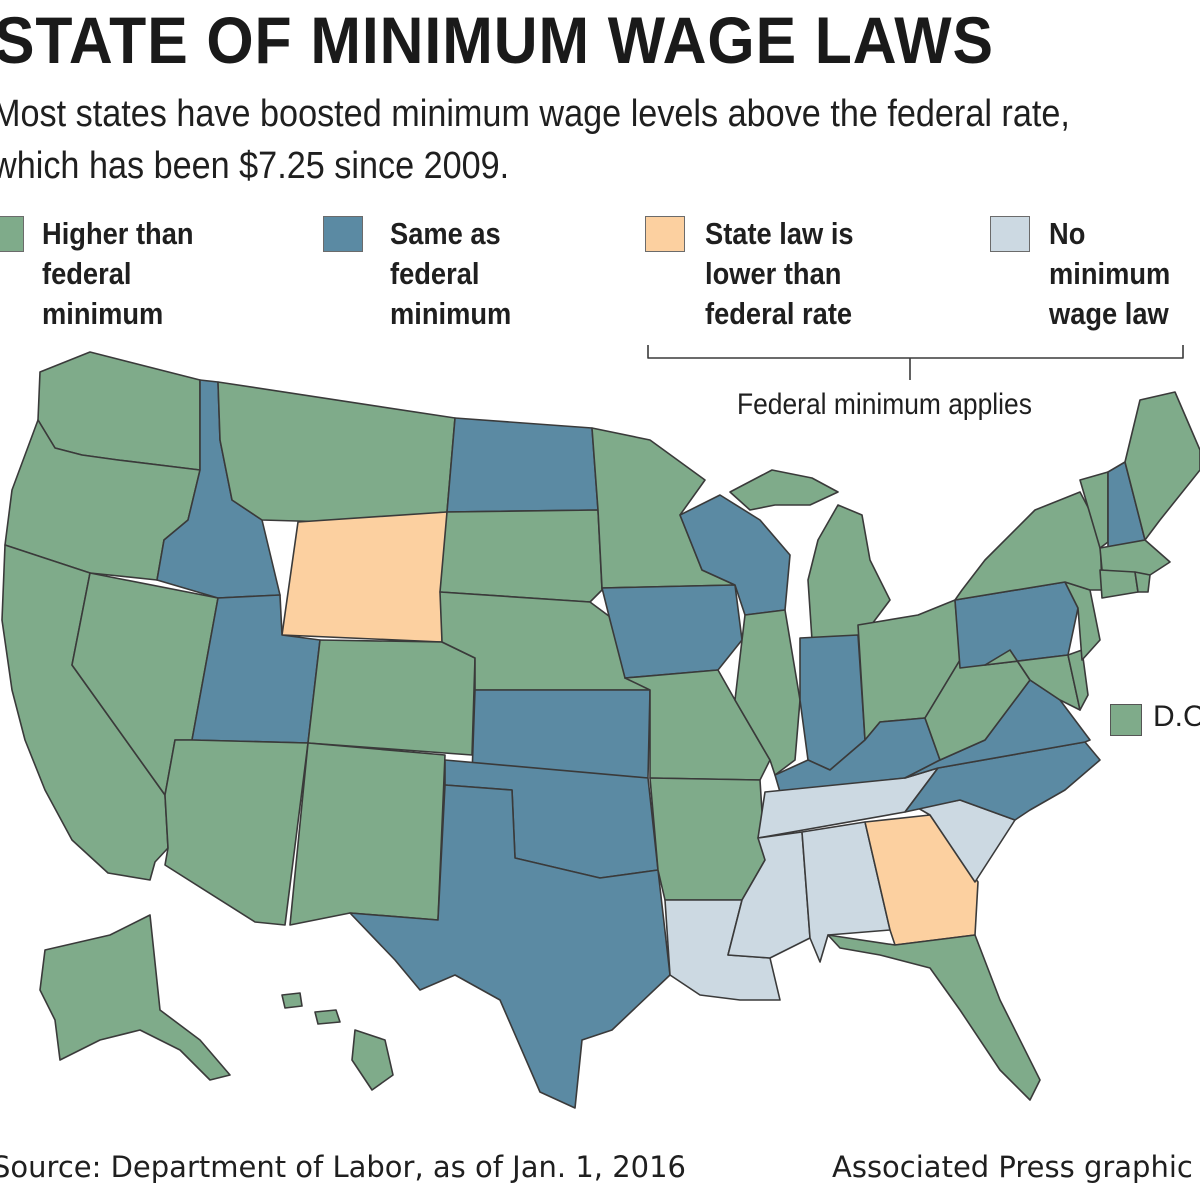 The image size is (1200, 1200). I want to click on legend-swatch-none, so click(1010, 234).